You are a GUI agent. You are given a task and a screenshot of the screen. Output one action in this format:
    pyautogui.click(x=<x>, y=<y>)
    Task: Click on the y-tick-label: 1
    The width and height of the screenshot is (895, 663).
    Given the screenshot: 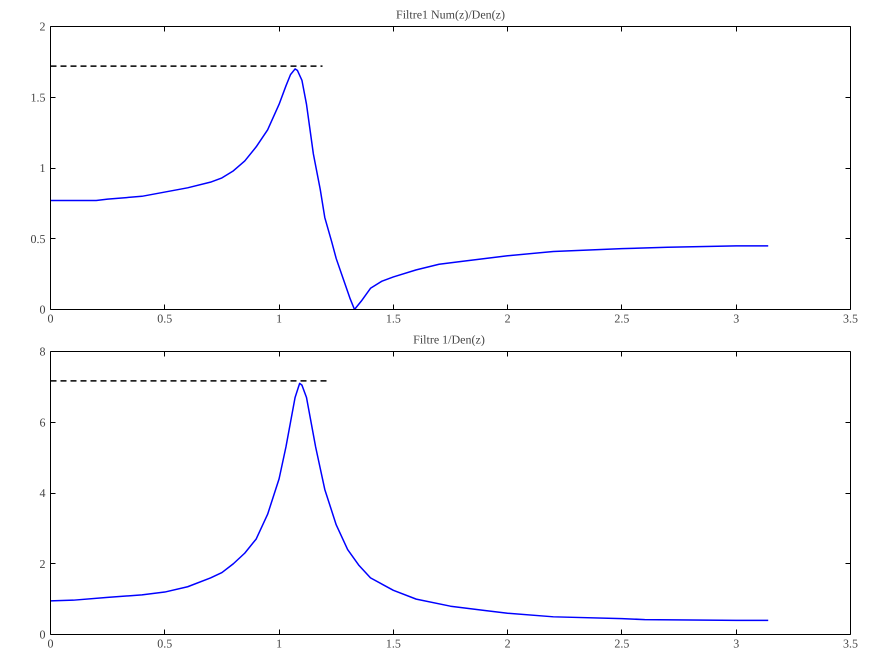 What is the action you would take?
    pyautogui.click(x=43, y=168)
    